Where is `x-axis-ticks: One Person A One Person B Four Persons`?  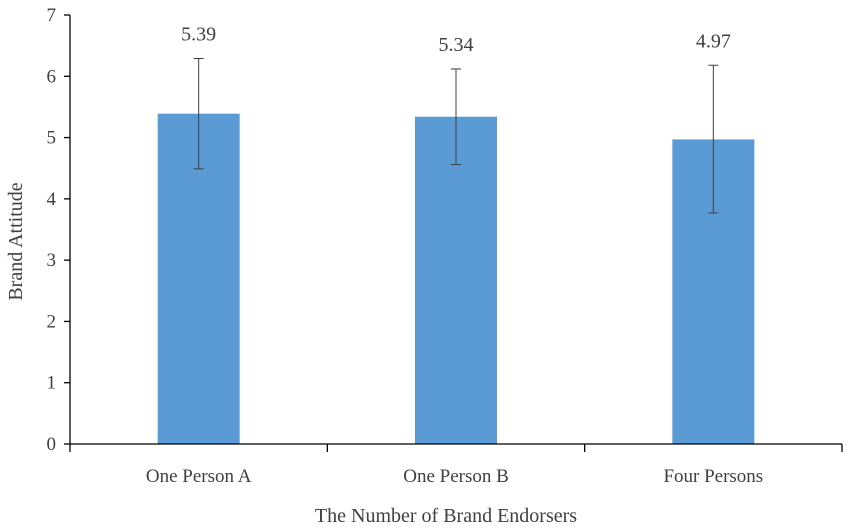 x-axis-ticks: One Person A One Person B Four Persons is located at coordinates (456, 465).